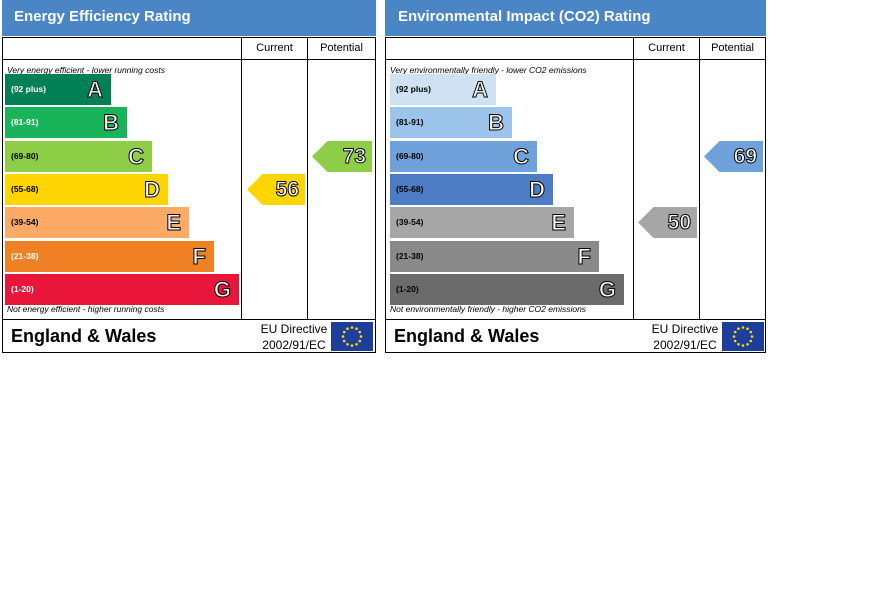 Image resolution: width=893 pixels, height=600 pixels. I want to click on current-rating-value: 56, so click(287, 189).